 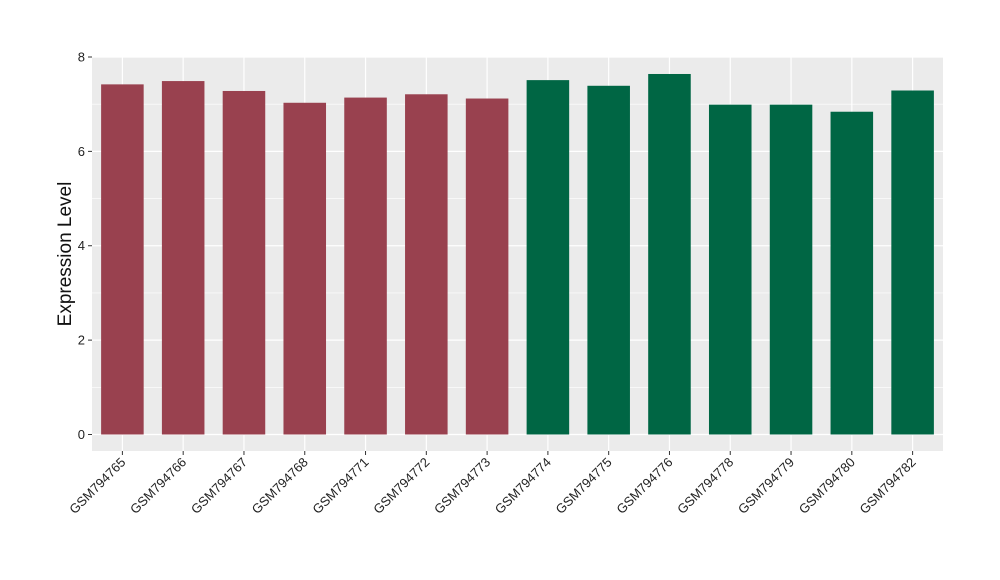 I want to click on x-tick-label: GSM794774, so click(x=523, y=486).